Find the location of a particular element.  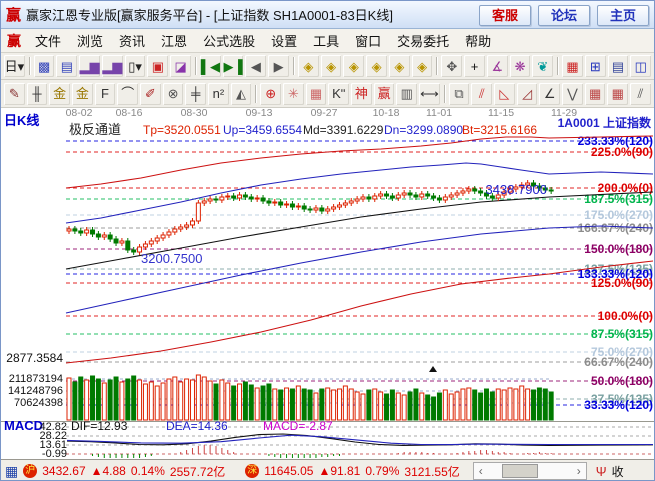

first-page-icon: ▌◀ is located at coordinates (210, 66).